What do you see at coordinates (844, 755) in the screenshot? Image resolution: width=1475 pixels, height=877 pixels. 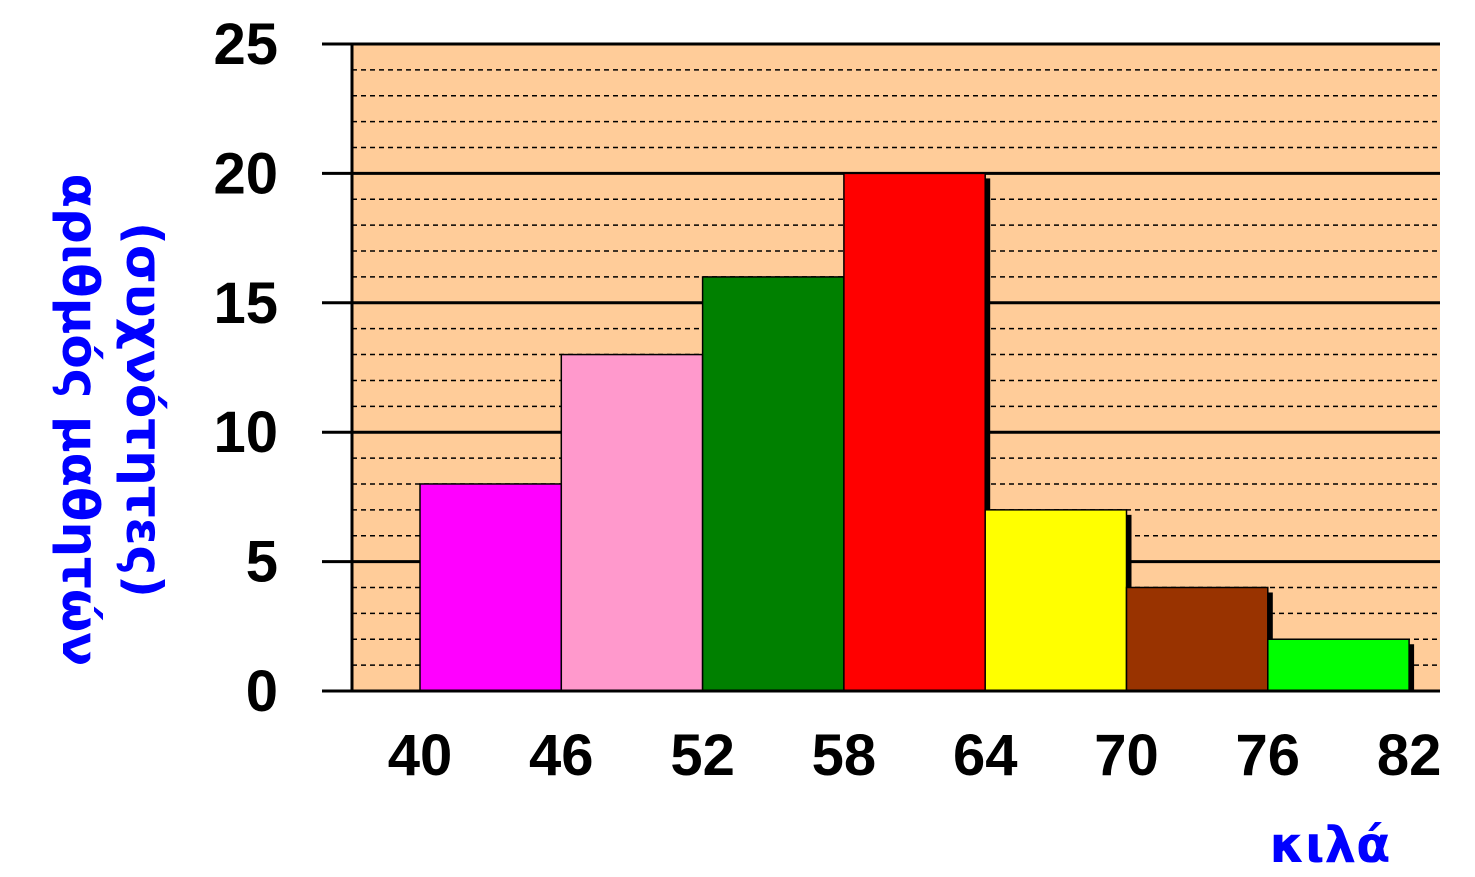 I see `x-tick-label: 58` at bounding box center [844, 755].